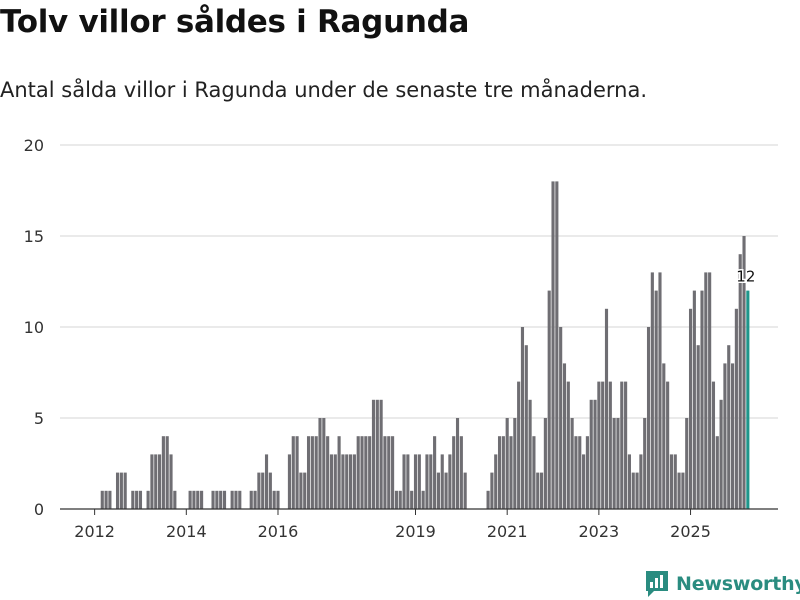 This screenshot has width=800, height=600. Describe the element at coordinates (657, 584) in the screenshot. I see `newsworthy-logo-icon` at that location.